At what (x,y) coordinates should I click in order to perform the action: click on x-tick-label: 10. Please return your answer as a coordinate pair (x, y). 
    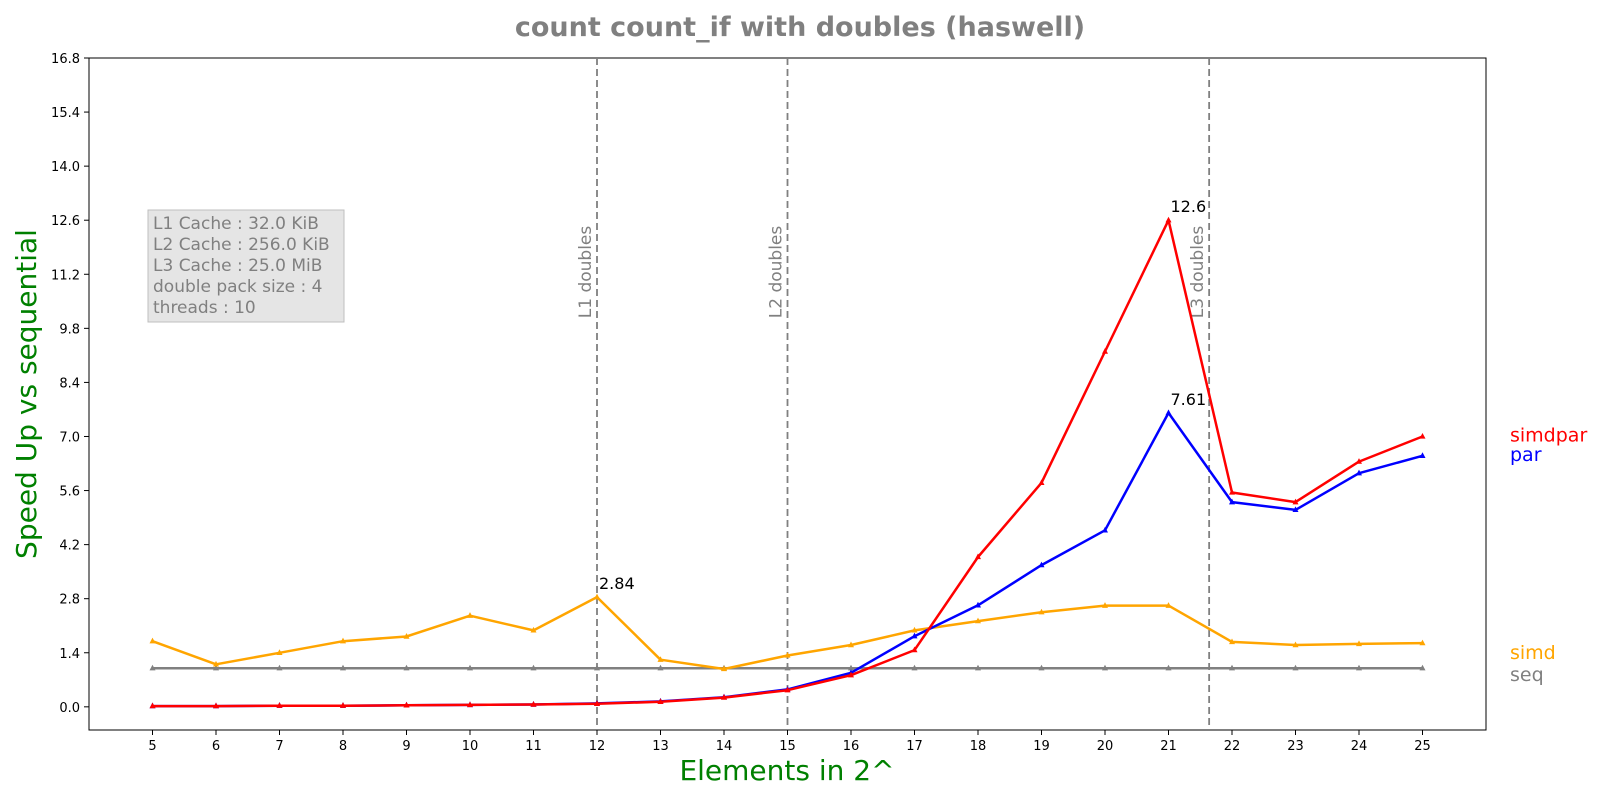
    Looking at the image, I should click on (470, 746).